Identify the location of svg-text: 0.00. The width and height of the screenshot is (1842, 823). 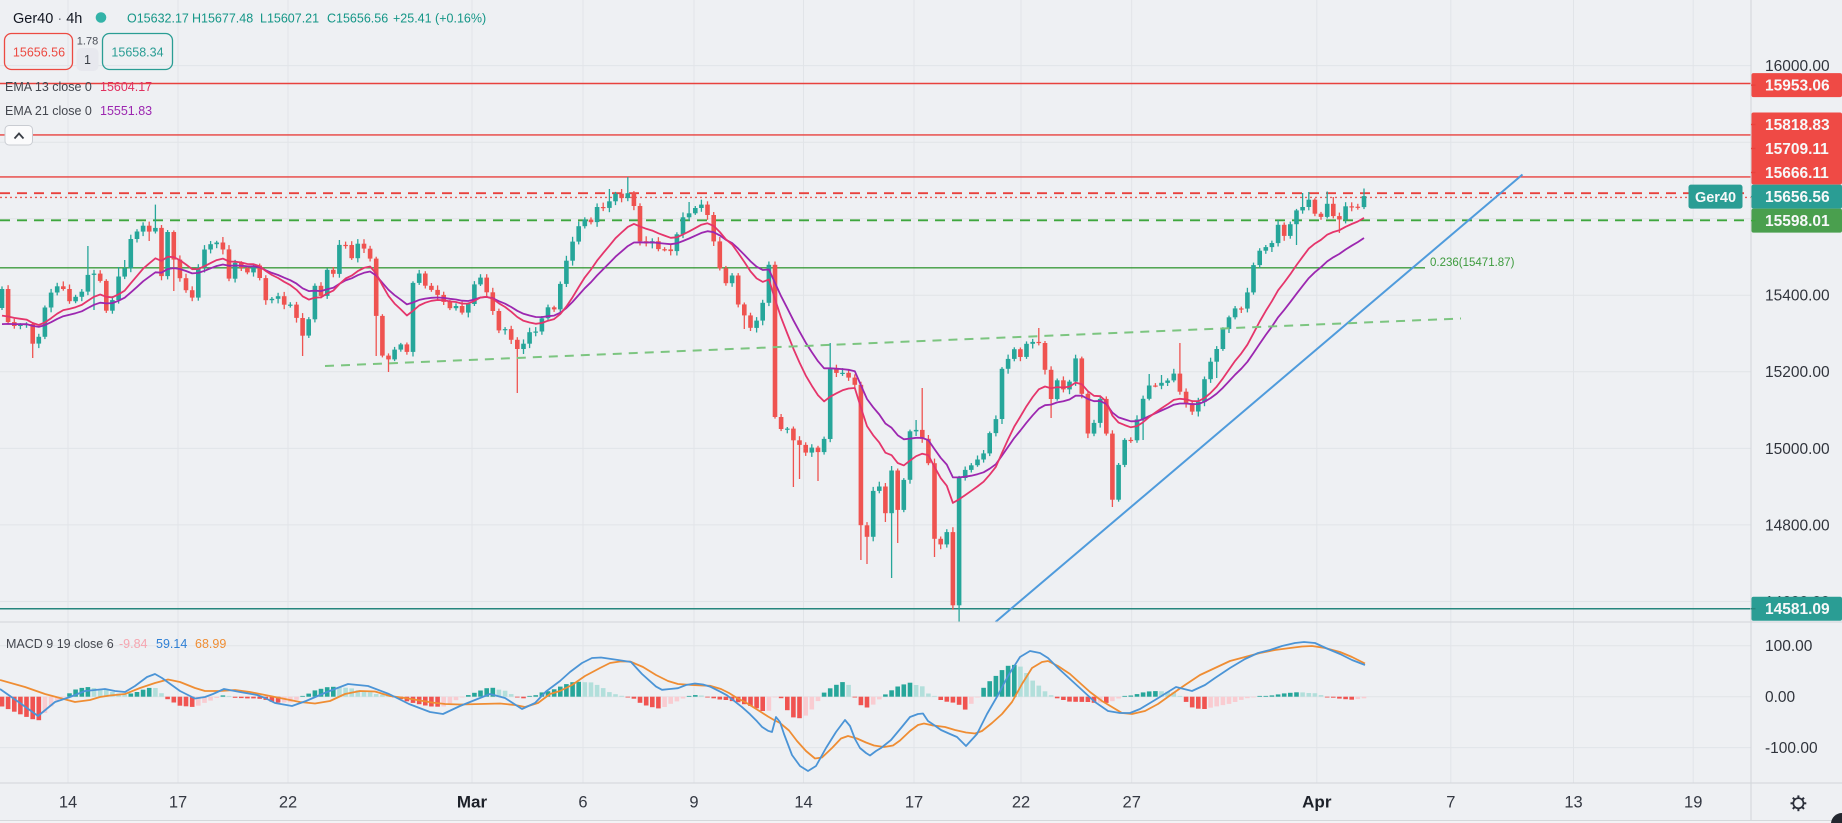
(1780, 697).